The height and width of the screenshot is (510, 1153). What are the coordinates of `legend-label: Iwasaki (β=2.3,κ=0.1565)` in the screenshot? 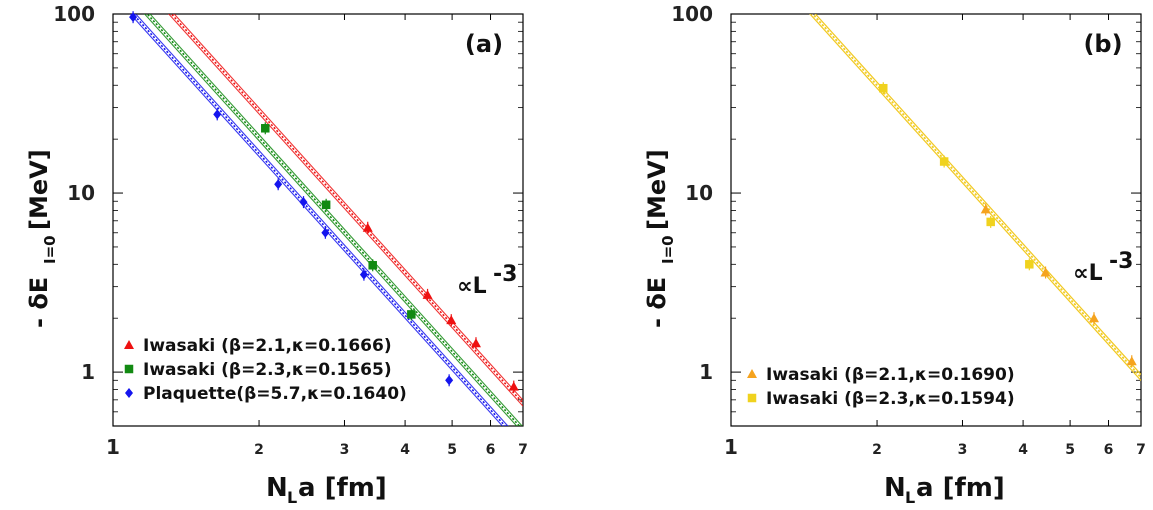 It's located at (267, 370).